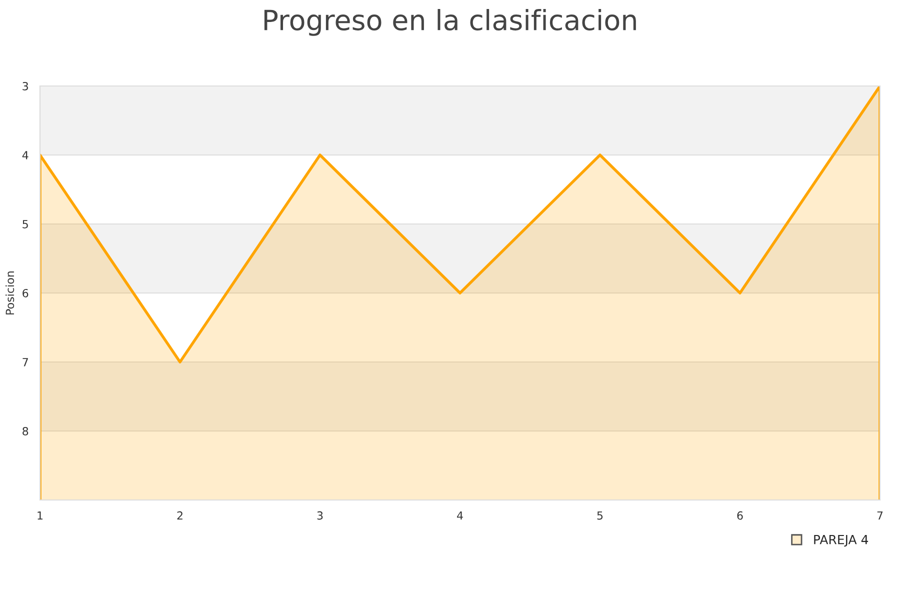  I want to click on y-tick-label: 6, so click(25, 293).